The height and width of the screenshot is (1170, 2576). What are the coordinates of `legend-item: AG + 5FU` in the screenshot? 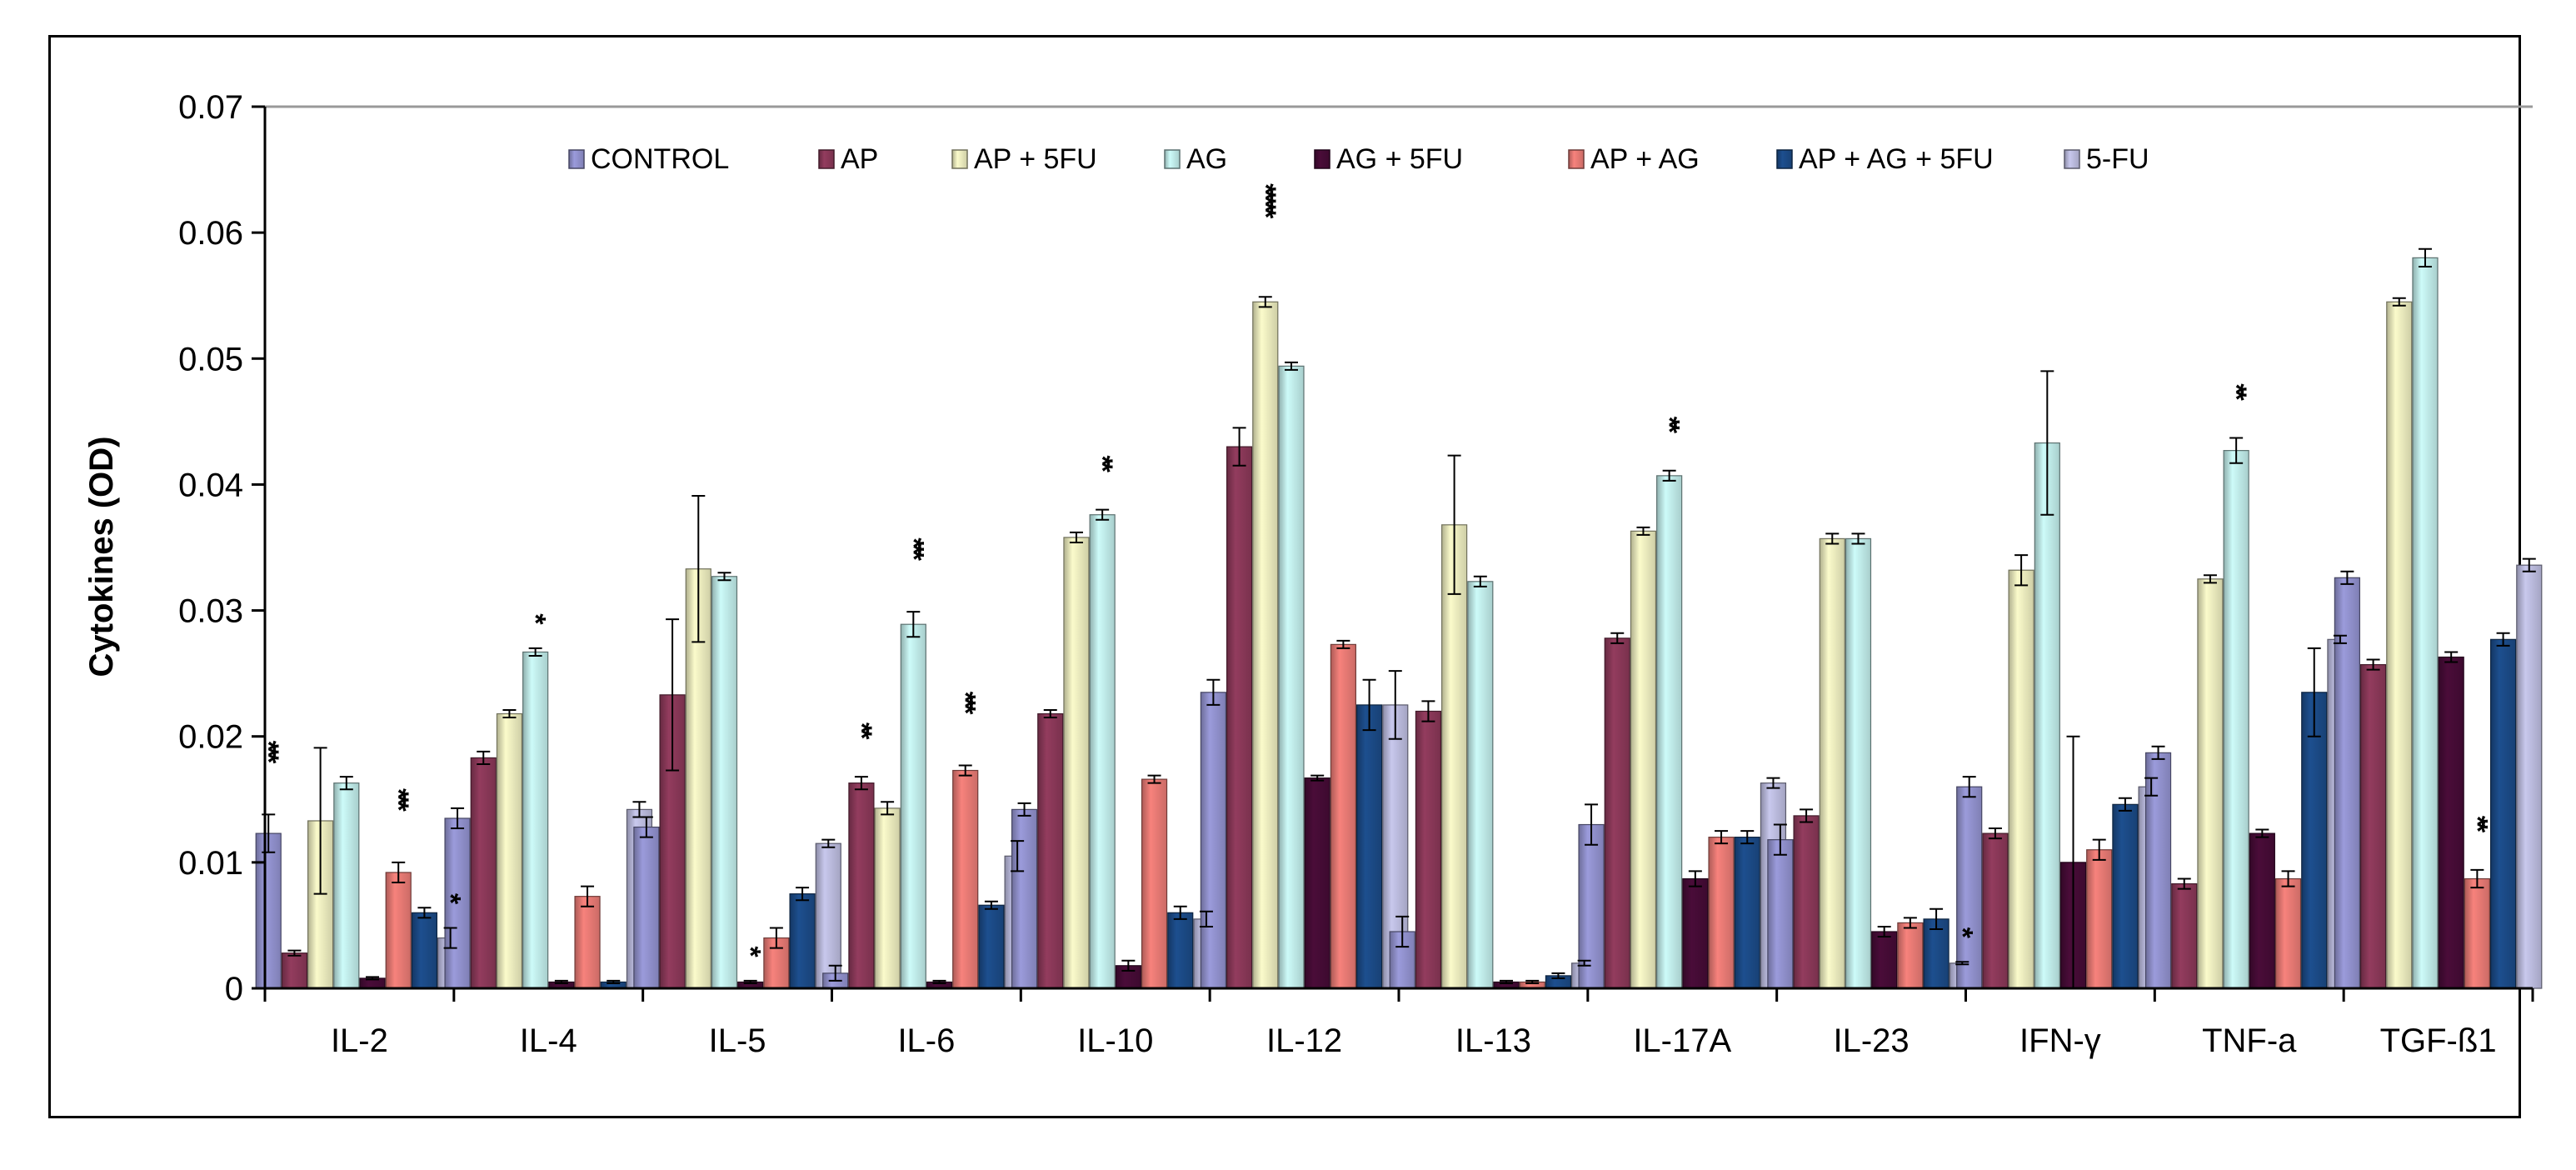 It's located at (1388, 159).